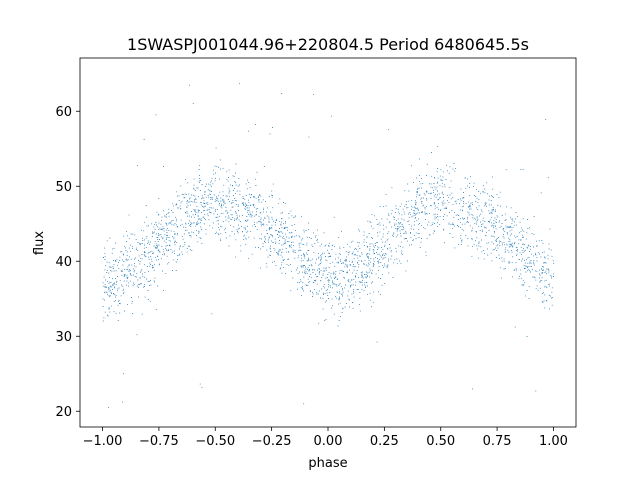  What do you see at coordinates (215, 441) in the screenshot?
I see `x-tick-label: −0.50` at bounding box center [215, 441].